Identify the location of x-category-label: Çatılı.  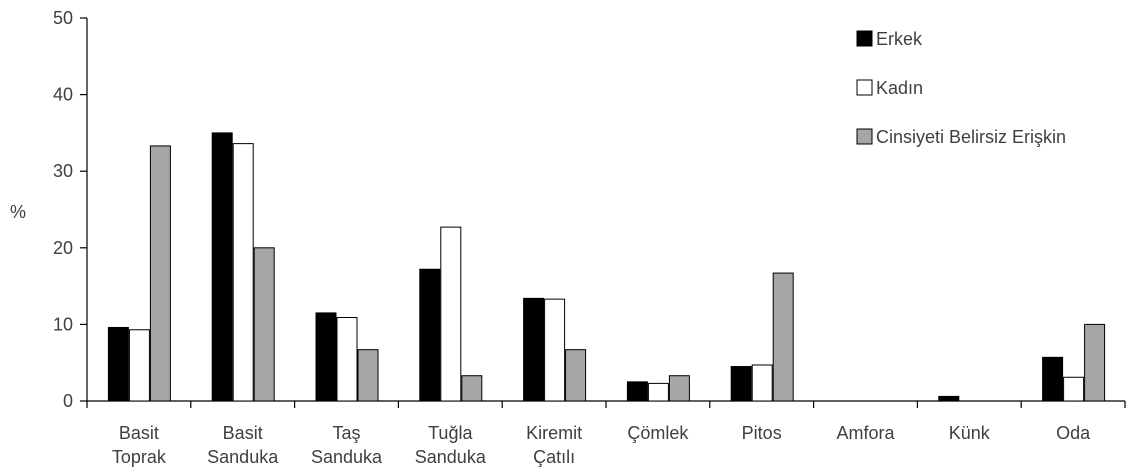
(554, 457).